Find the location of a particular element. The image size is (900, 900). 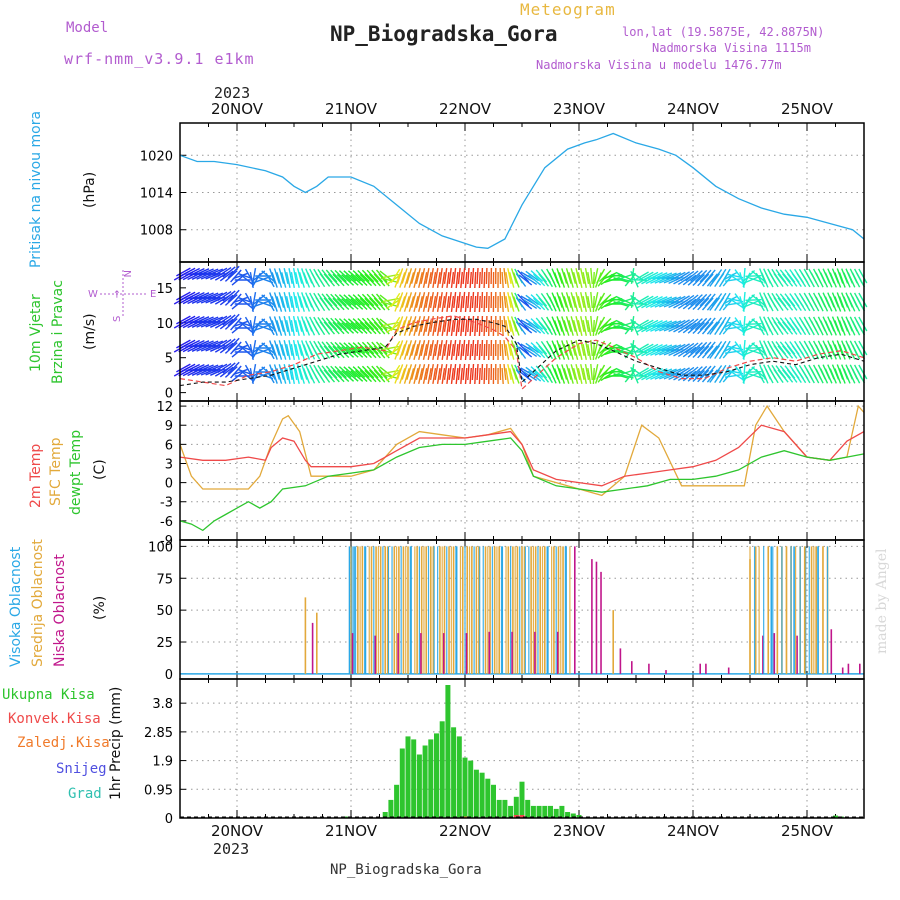

temp2m-line is located at coordinates (522, 455).